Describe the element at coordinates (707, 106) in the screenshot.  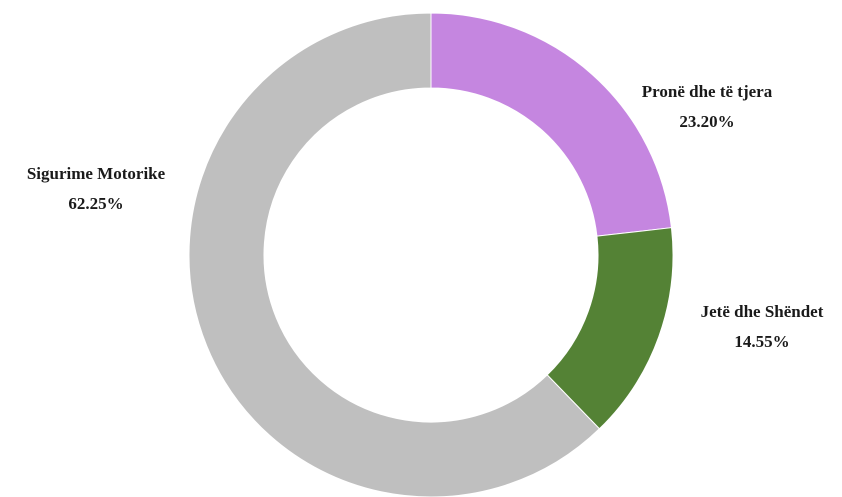
I see `slice-label-prone: Pronë dhe të tjera 23.20%` at that location.